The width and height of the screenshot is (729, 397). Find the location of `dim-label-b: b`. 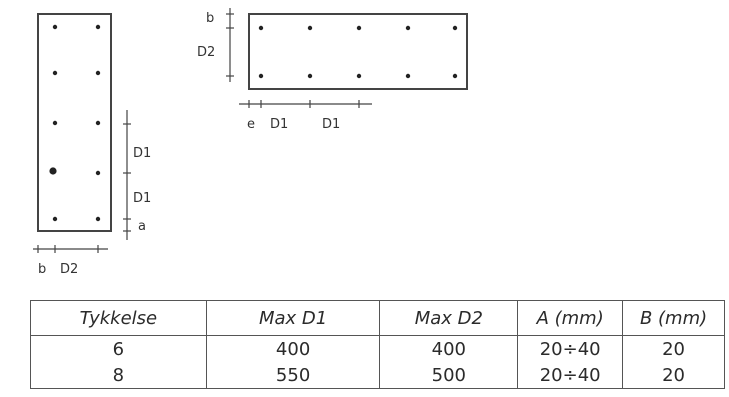

dim-label-b: b is located at coordinates (42, 269).